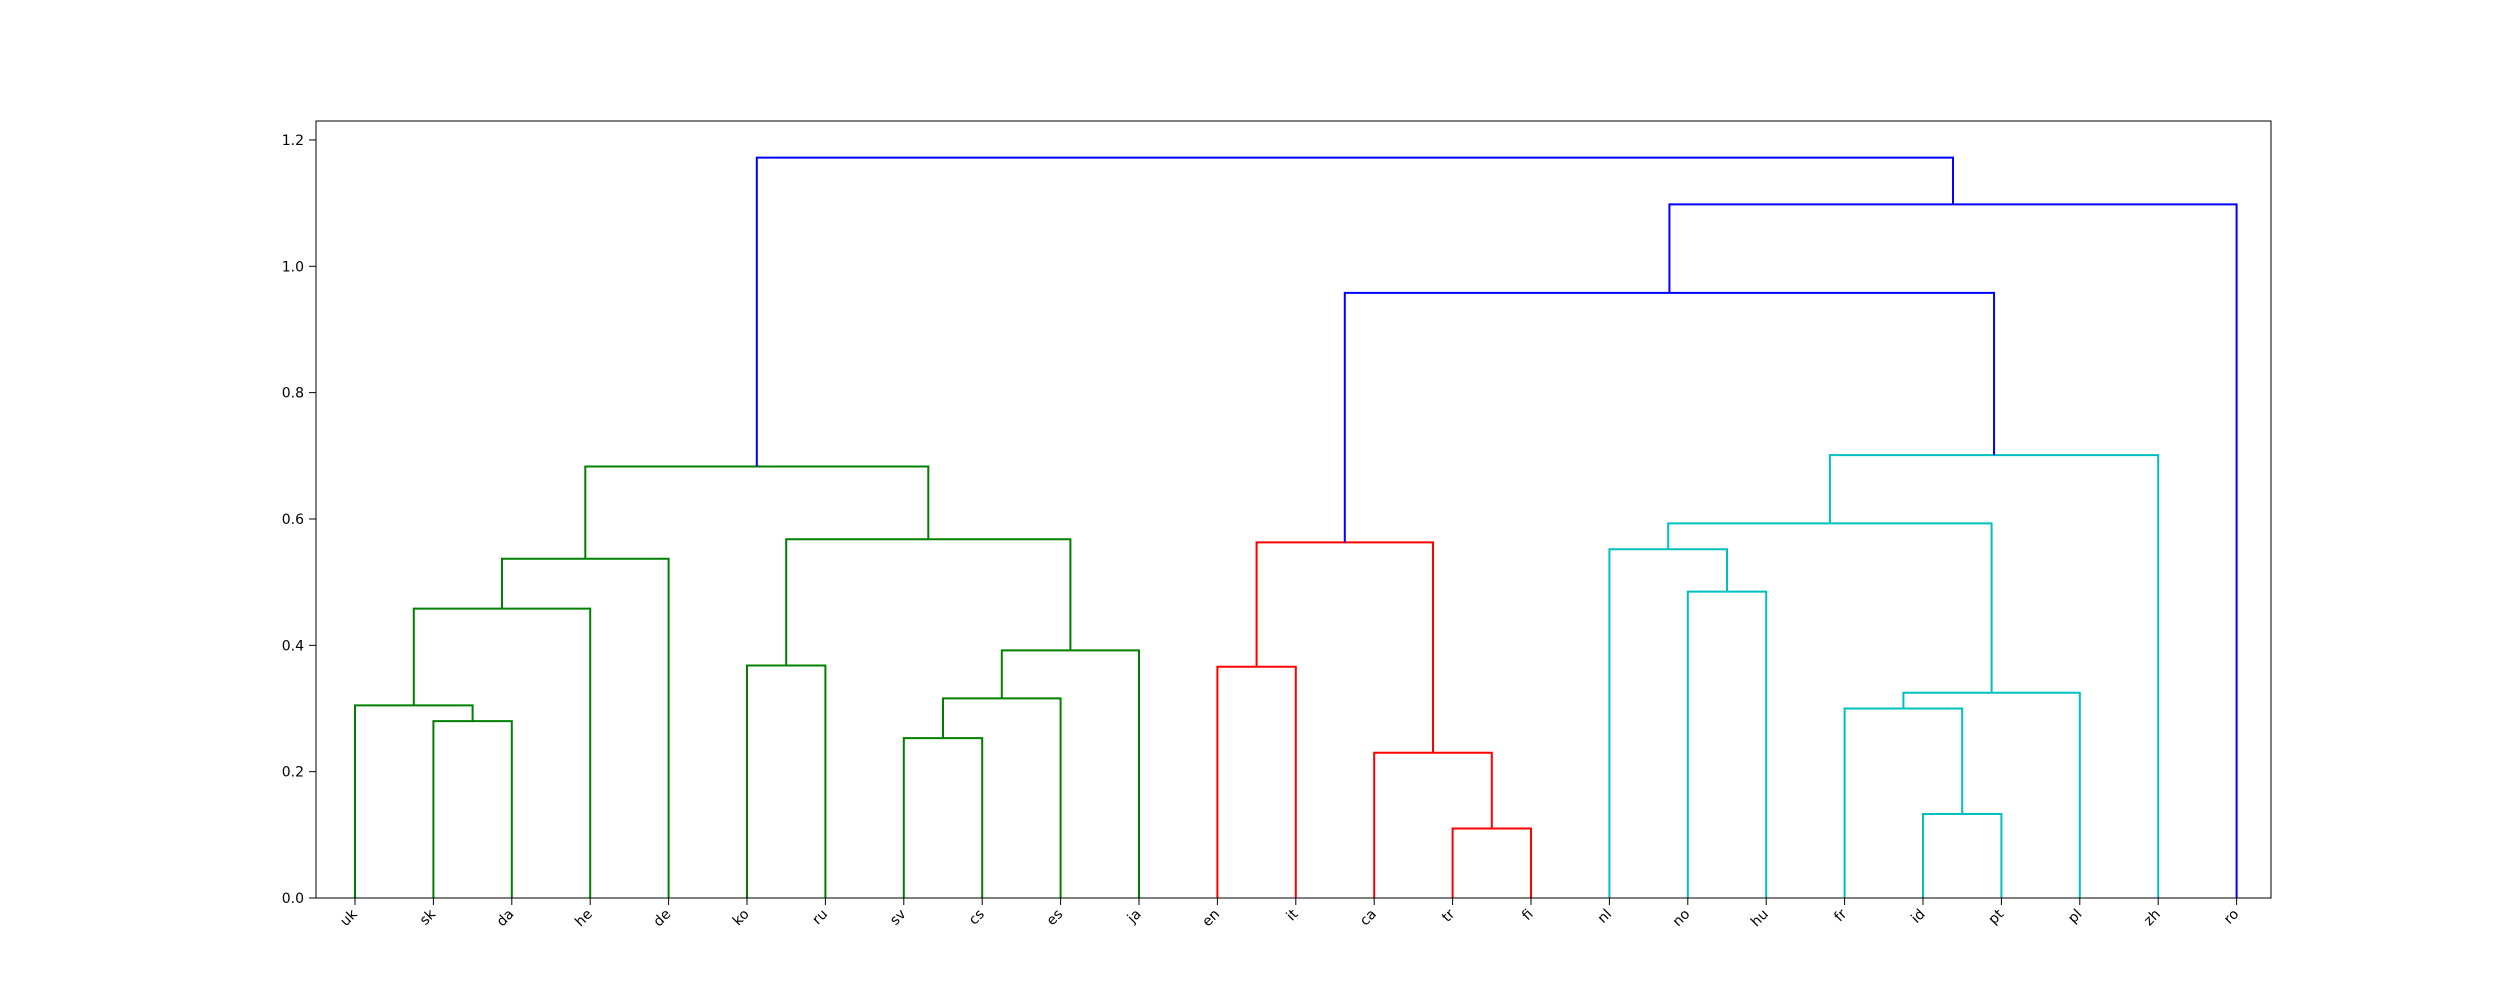 Image resolution: width=2500 pixels, height=1000 pixels. I want to click on dendrogram-link-m10, so click(757, 512).